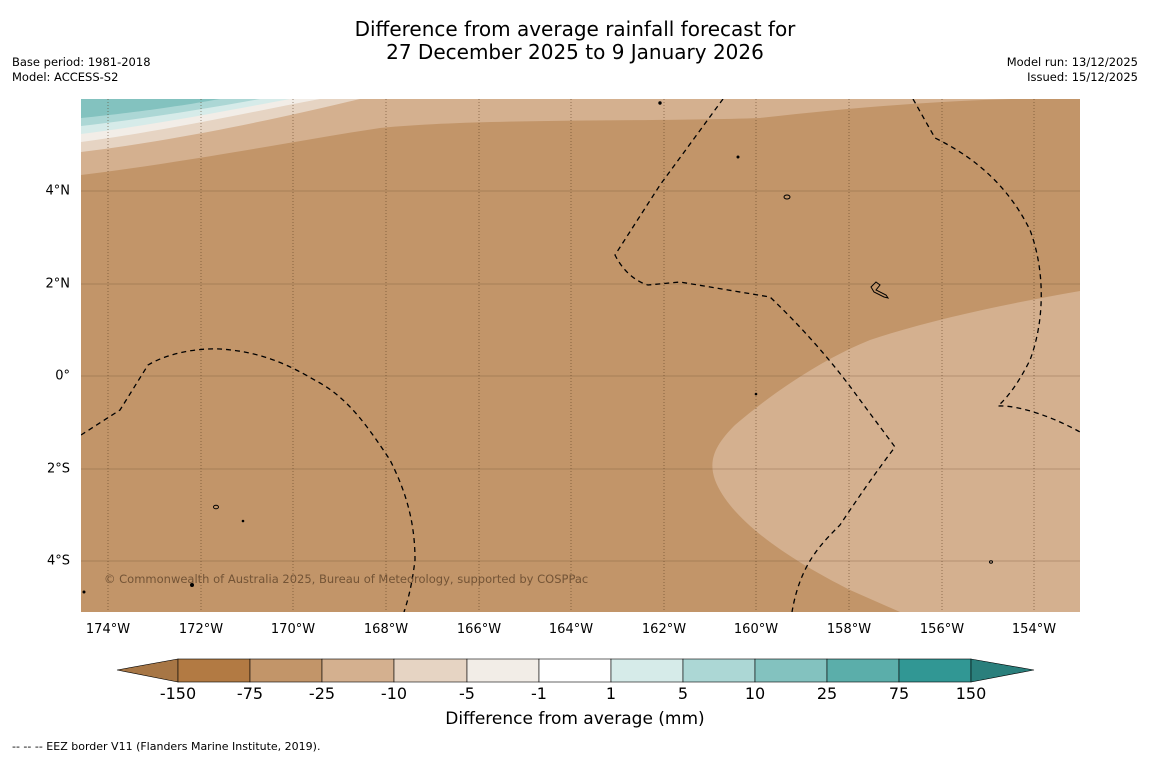 This screenshot has width=1150, height=758. Describe the element at coordinates (293, 629) in the screenshot. I see `lon-label: 170°W` at that location.